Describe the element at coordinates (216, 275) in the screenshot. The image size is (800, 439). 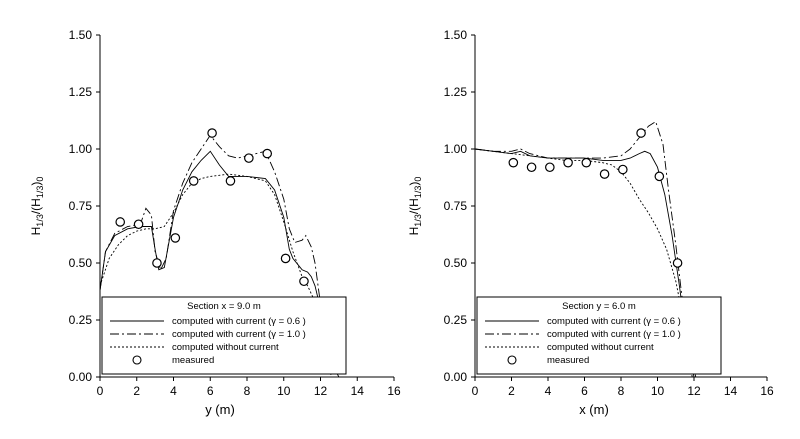
I see `series-line-dotted` at that location.